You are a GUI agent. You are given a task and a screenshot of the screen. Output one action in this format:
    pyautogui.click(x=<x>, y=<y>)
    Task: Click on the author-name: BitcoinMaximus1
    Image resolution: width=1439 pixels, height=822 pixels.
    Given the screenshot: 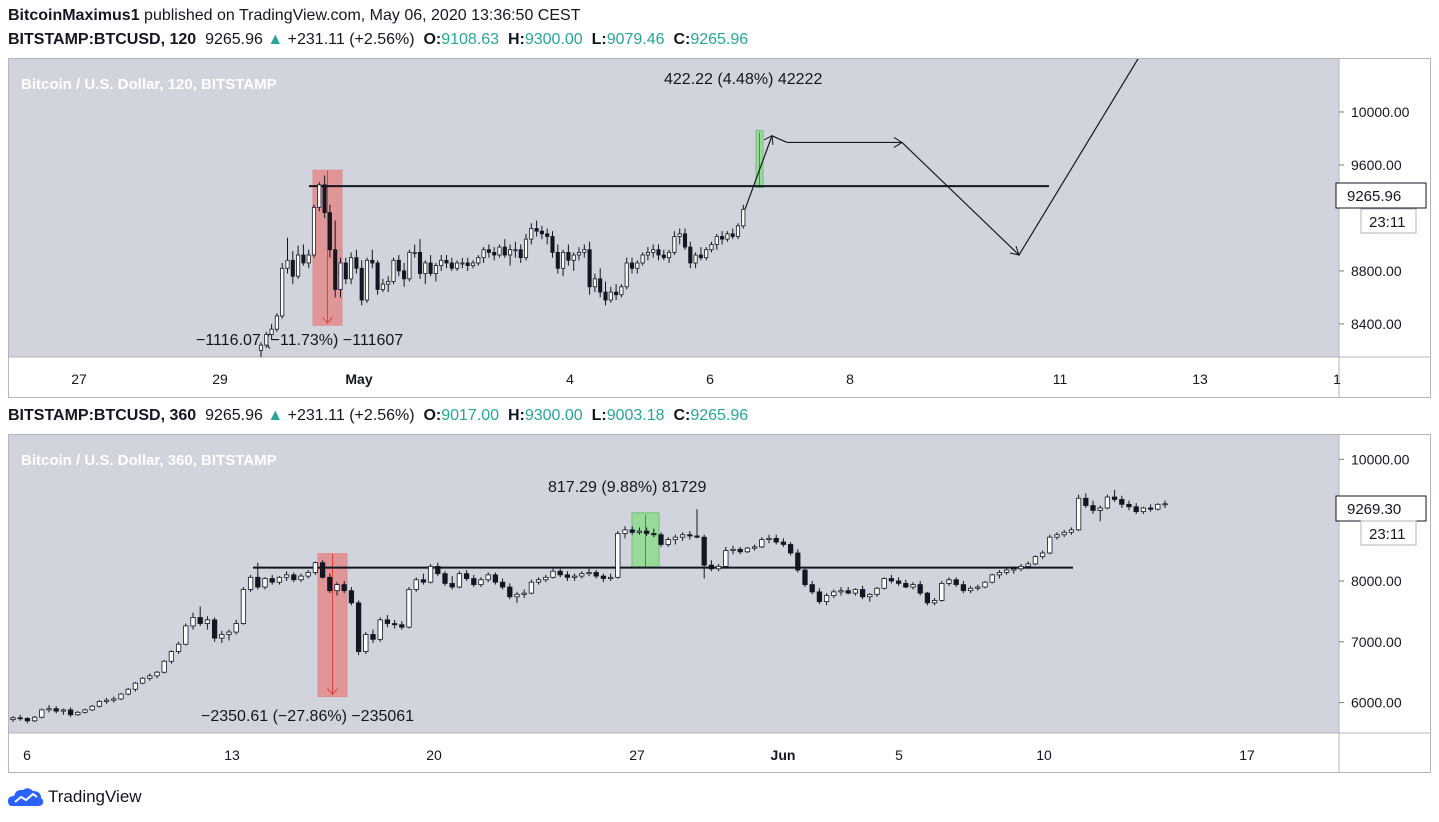 What is the action you would take?
    pyautogui.click(x=74, y=15)
    